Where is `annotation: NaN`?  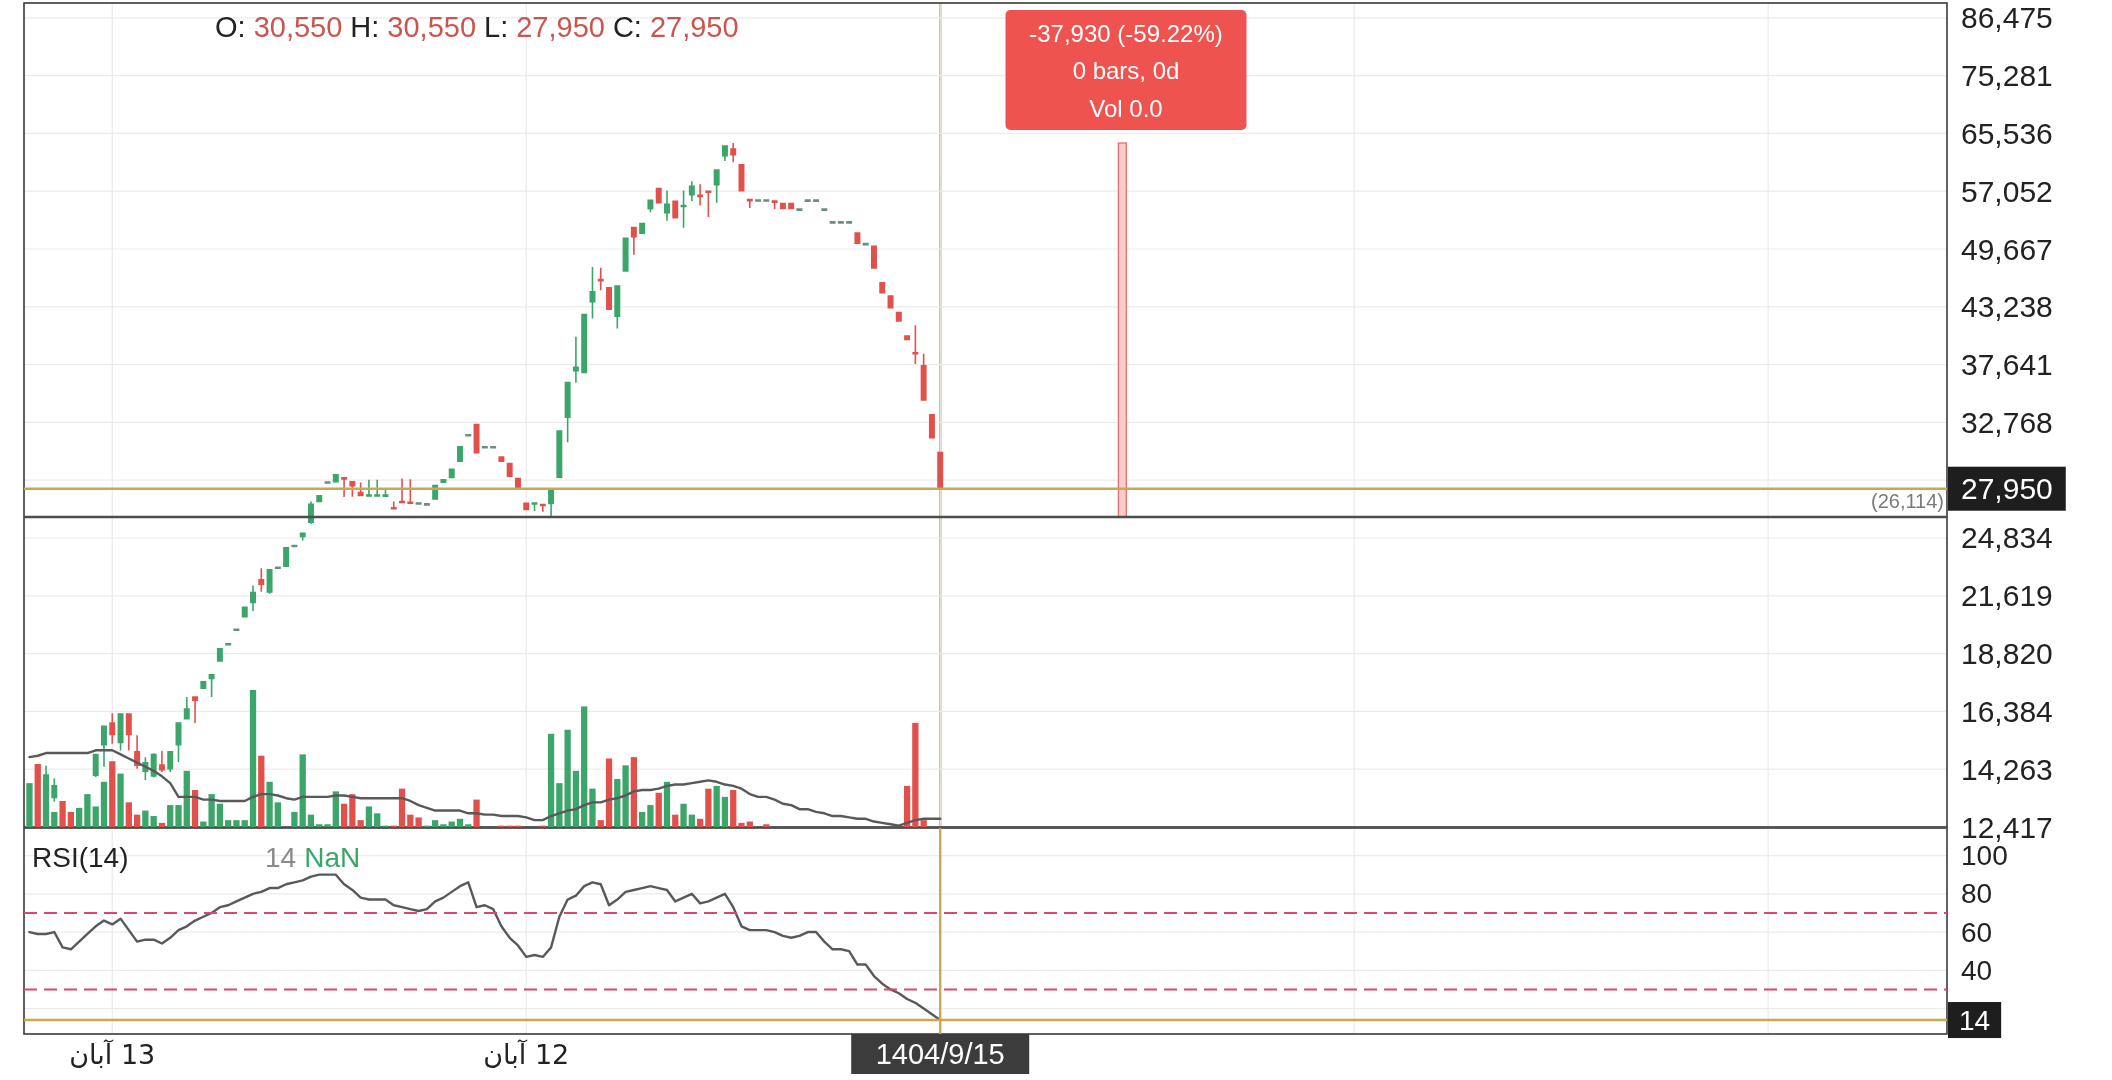 annotation: NaN is located at coordinates (332, 857).